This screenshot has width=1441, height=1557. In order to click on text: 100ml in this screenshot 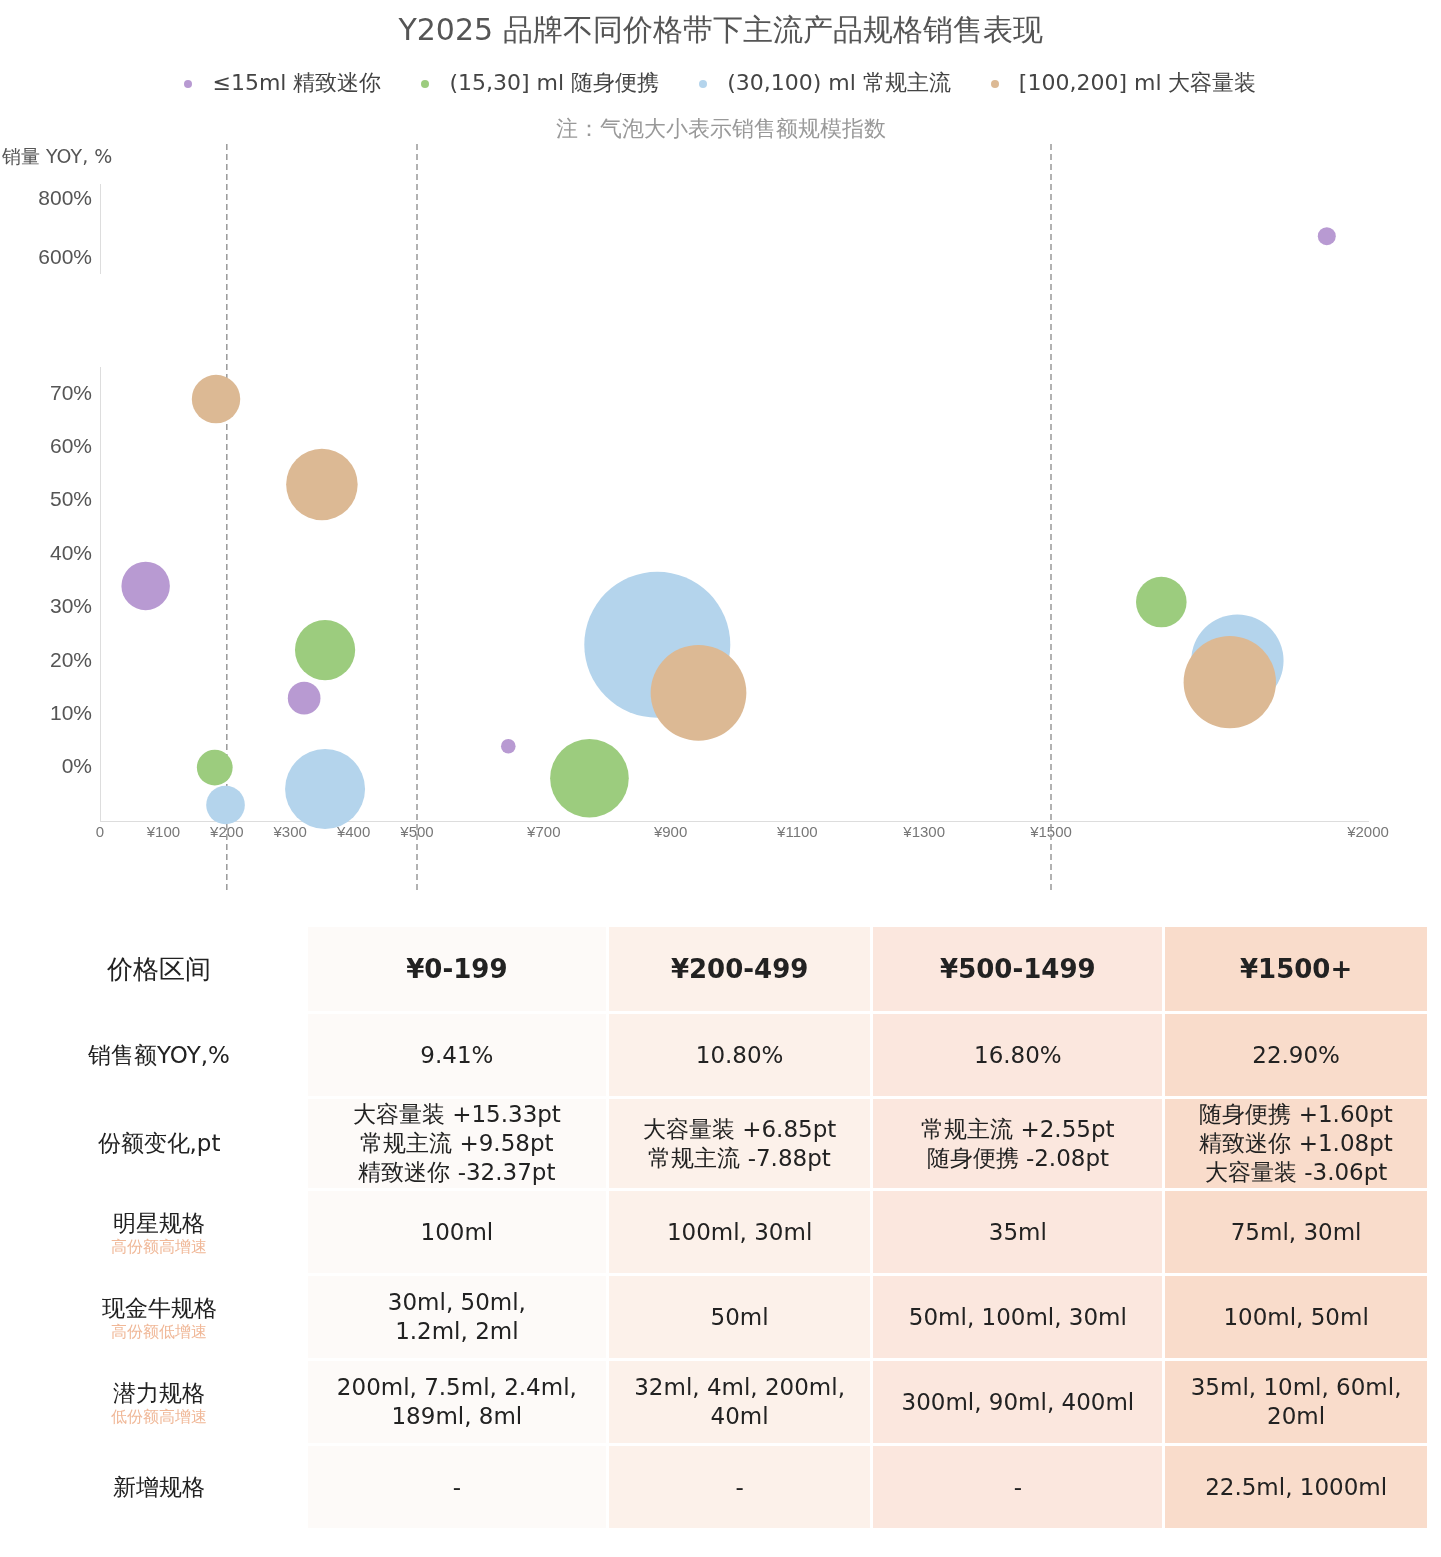, I will do `click(457, 1231)`.